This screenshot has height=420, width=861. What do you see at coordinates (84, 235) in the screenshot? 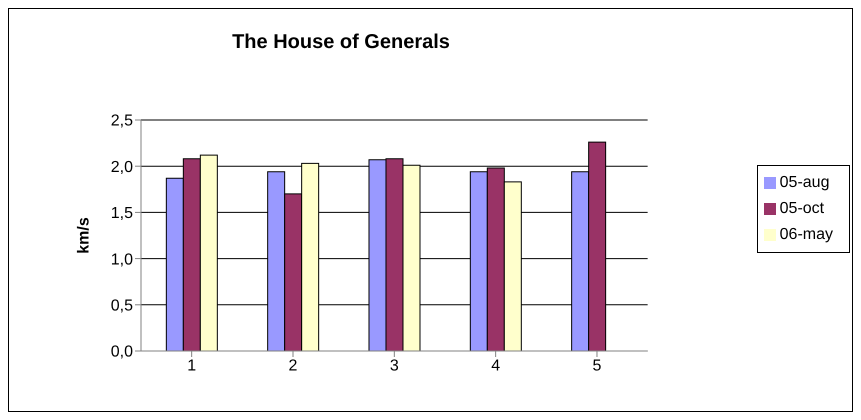
I see `y-axis-title: km/s` at bounding box center [84, 235].